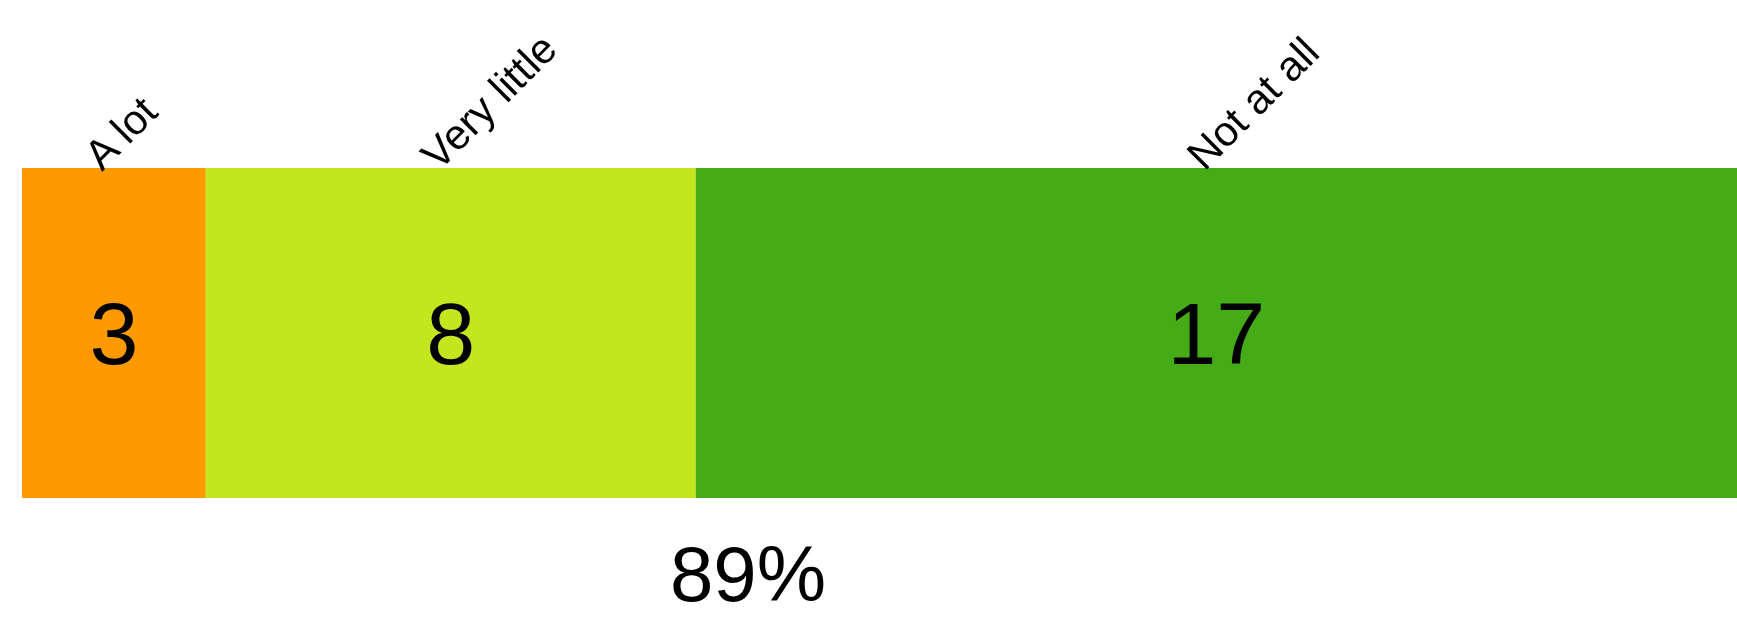  Describe the element at coordinates (114, 334) in the screenshot. I see `data-label: 3` at that location.